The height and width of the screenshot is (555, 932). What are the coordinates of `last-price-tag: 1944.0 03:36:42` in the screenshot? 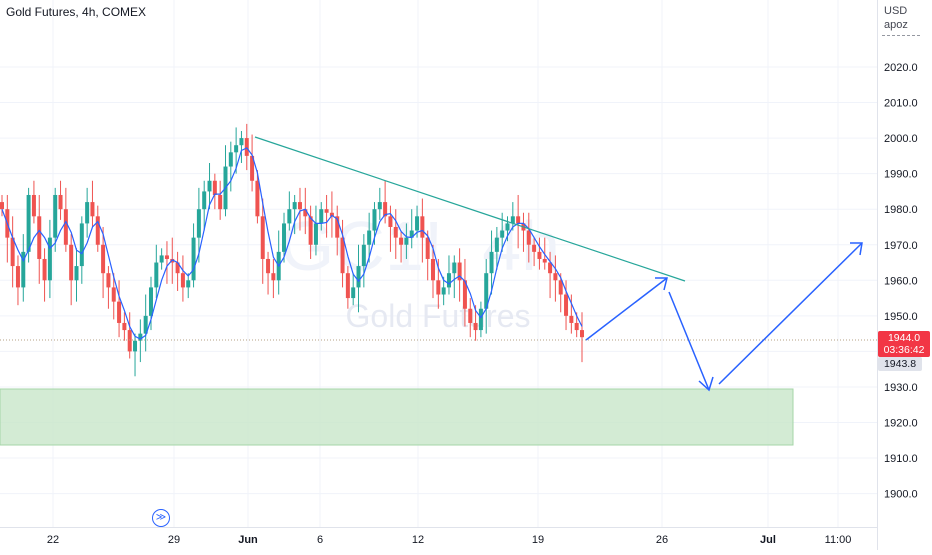 It's located at (904, 344).